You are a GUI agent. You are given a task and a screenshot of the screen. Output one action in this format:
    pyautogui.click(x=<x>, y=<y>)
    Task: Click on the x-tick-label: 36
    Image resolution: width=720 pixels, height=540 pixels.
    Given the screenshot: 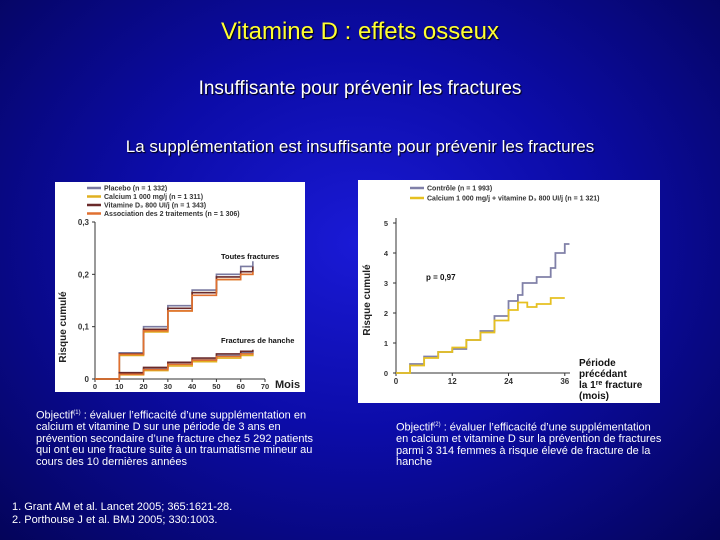 What is the action you would take?
    pyautogui.click(x=564, y=381)
    